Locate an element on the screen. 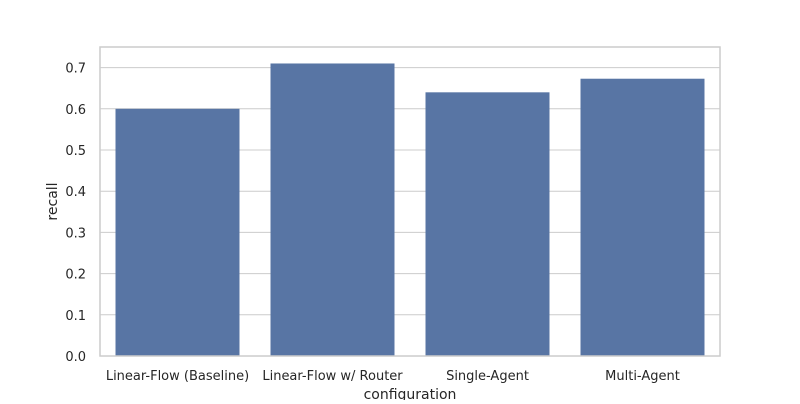 Image resolution: width=800 pixels, height=404 pixels. y-tick-label: 0.2 is located at coordinates (75, 275).